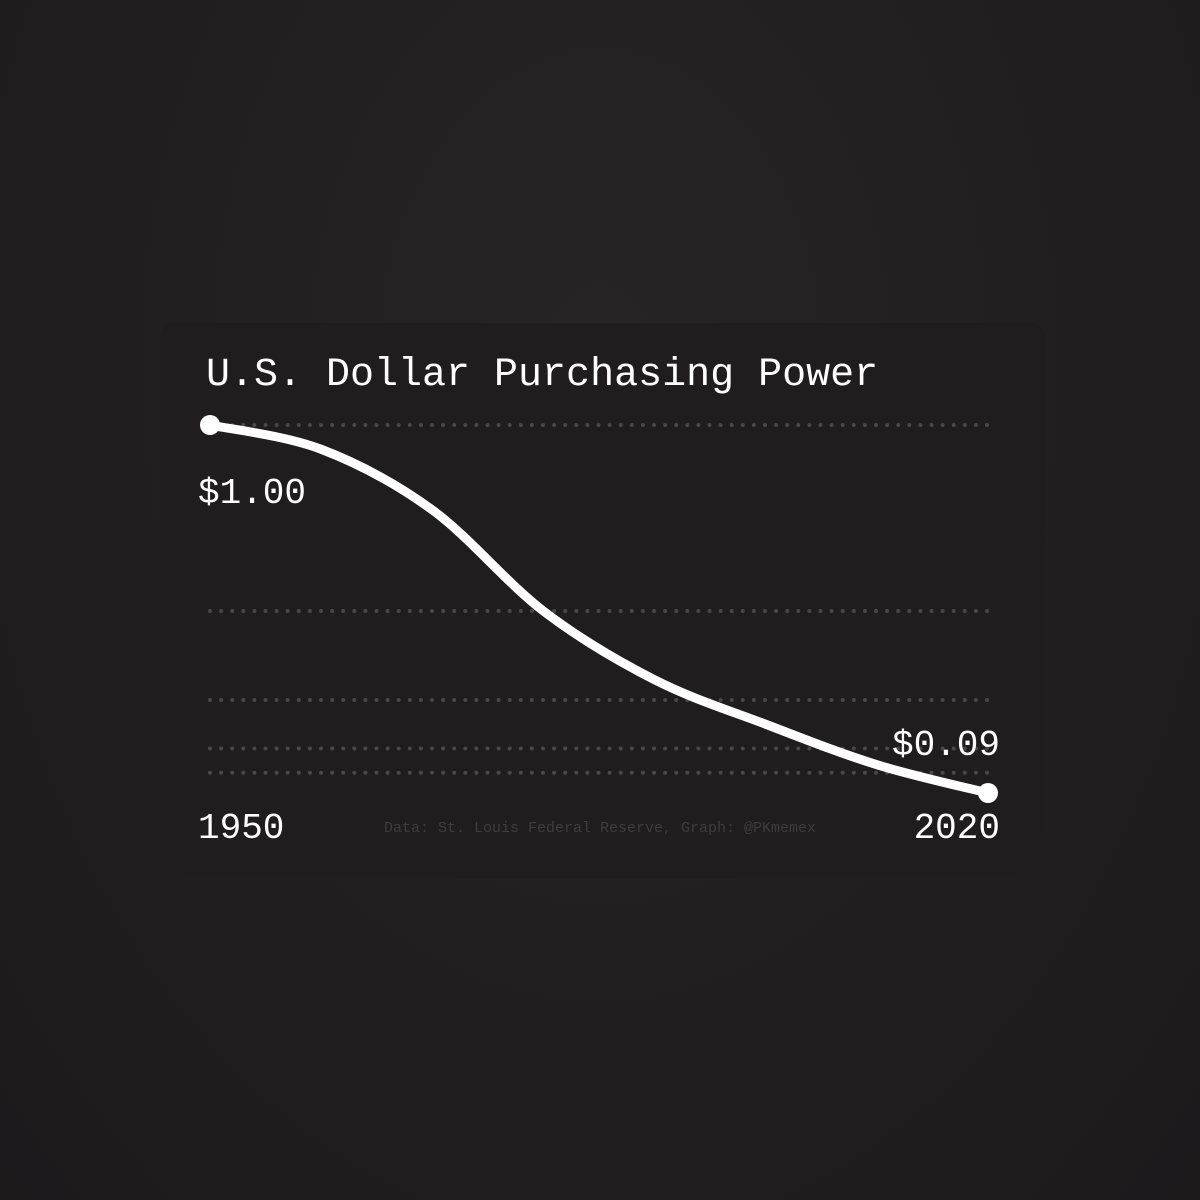  What do you see at coordinates (542, 375) in the screenshot?
I see `chart-title: U.S. Dollar Purchasing Power` at bounding box center [542, 375].